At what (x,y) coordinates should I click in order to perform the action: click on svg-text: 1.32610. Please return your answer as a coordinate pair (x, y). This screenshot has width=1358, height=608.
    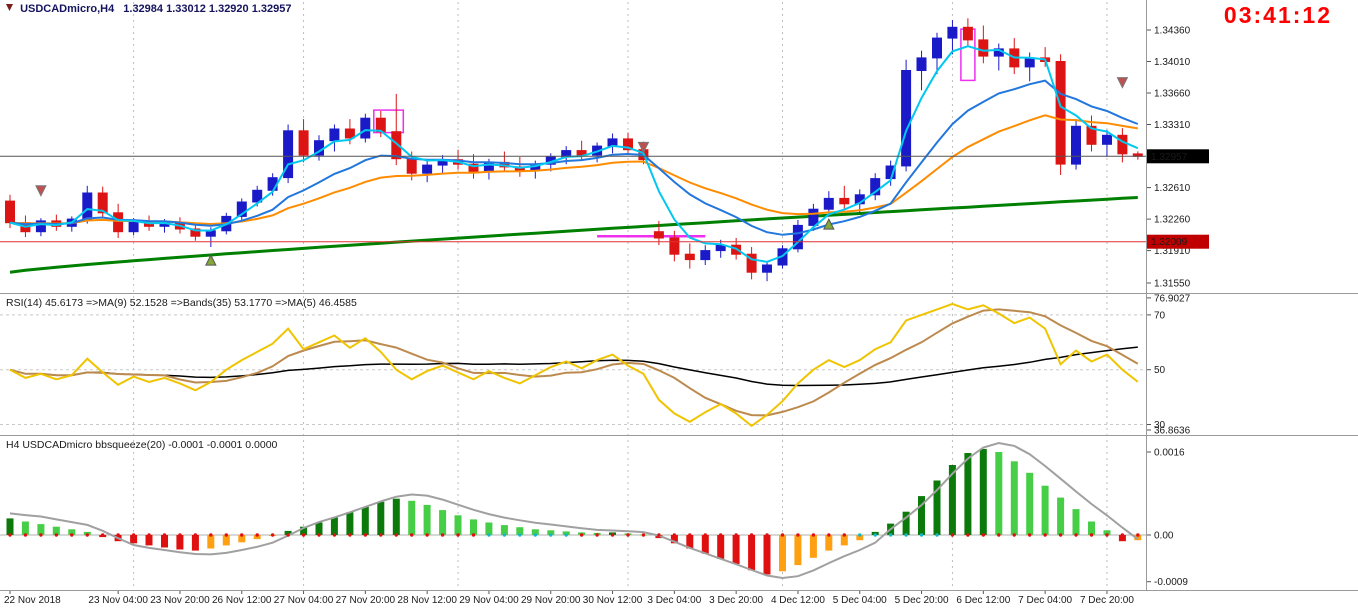
    Looking at the image, I should click on (1172, 188).